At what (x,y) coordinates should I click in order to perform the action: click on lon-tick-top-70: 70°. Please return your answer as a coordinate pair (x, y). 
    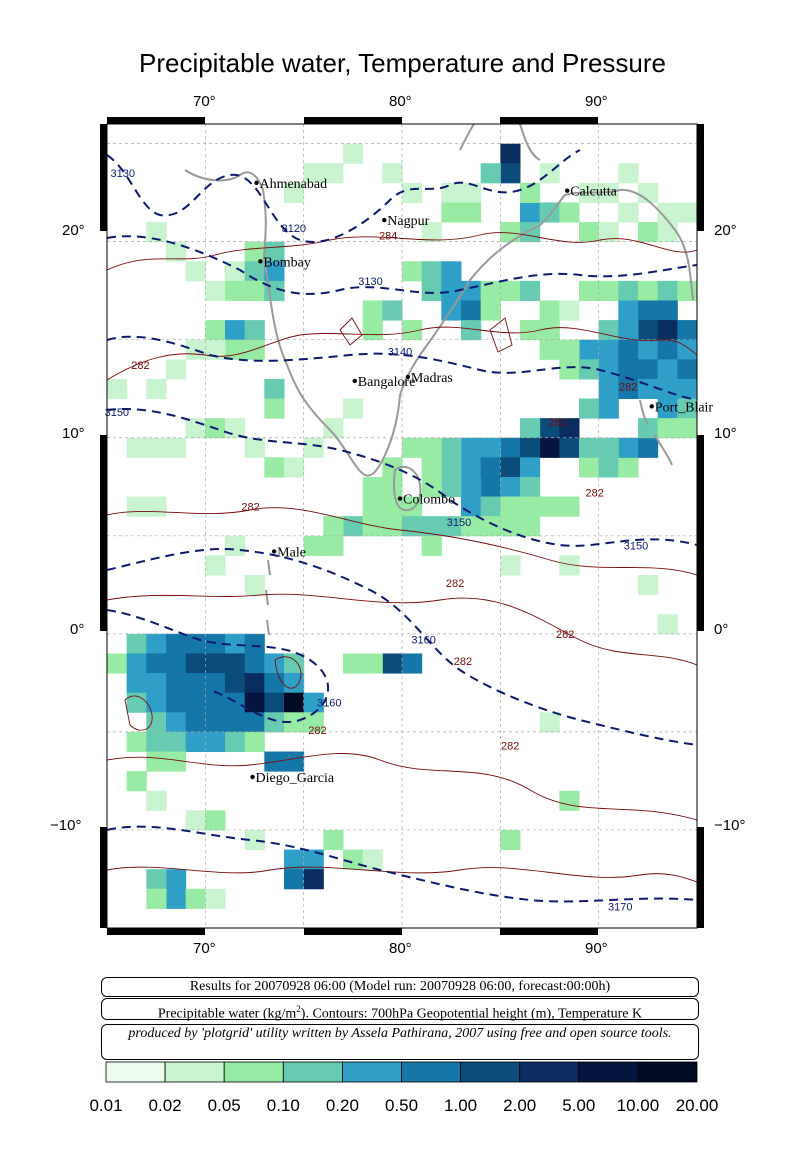
    Looking at the image, I should click on (204, 101).